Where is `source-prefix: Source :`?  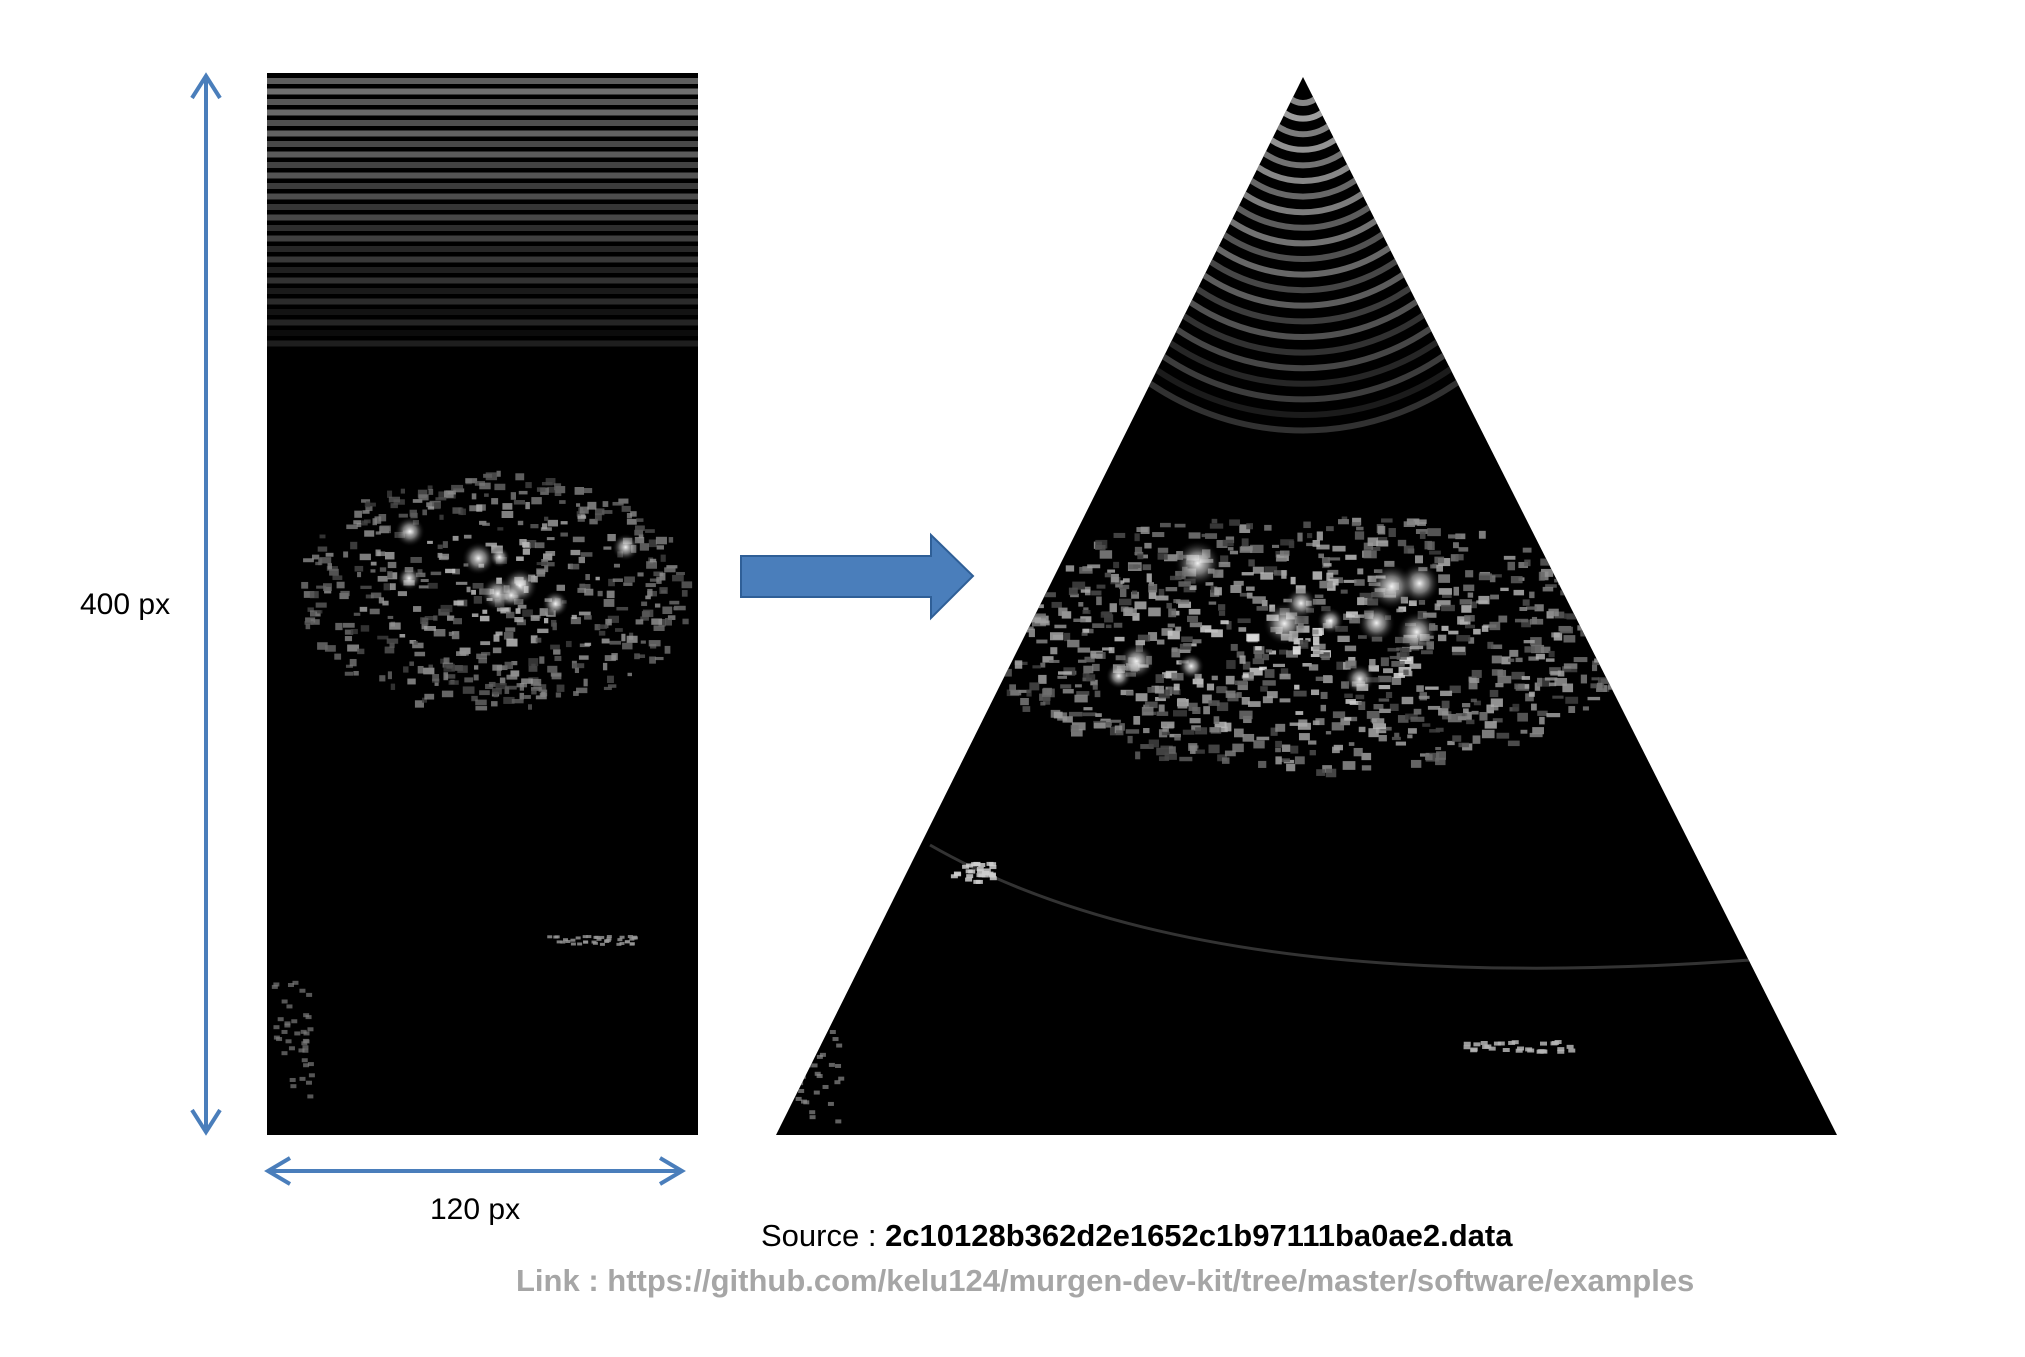
source-prefix: Source : is located at coordinates (823, 1235).